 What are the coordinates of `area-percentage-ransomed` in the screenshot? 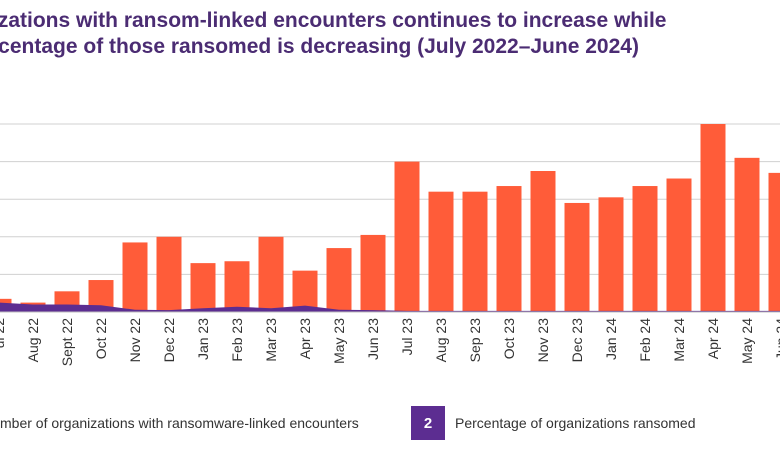 It's located at (390, 307).